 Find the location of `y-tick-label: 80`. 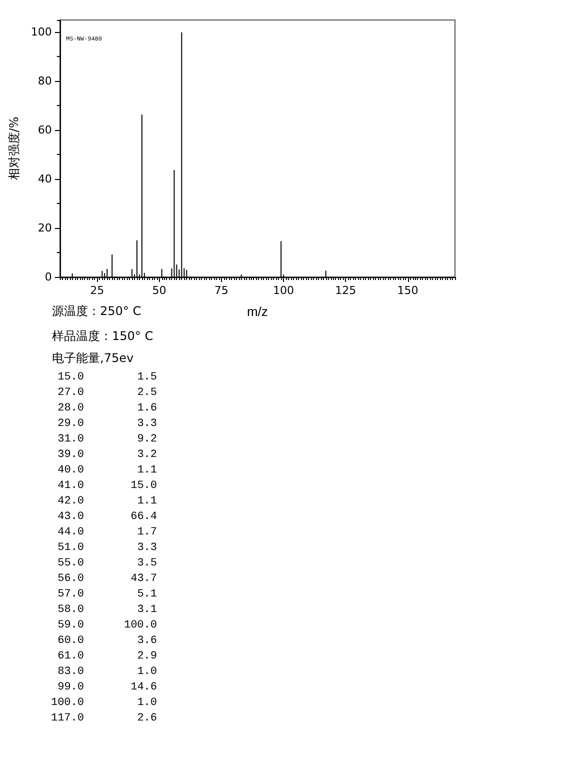

y-tick-label: 80 is located at coordinates (45, 81).